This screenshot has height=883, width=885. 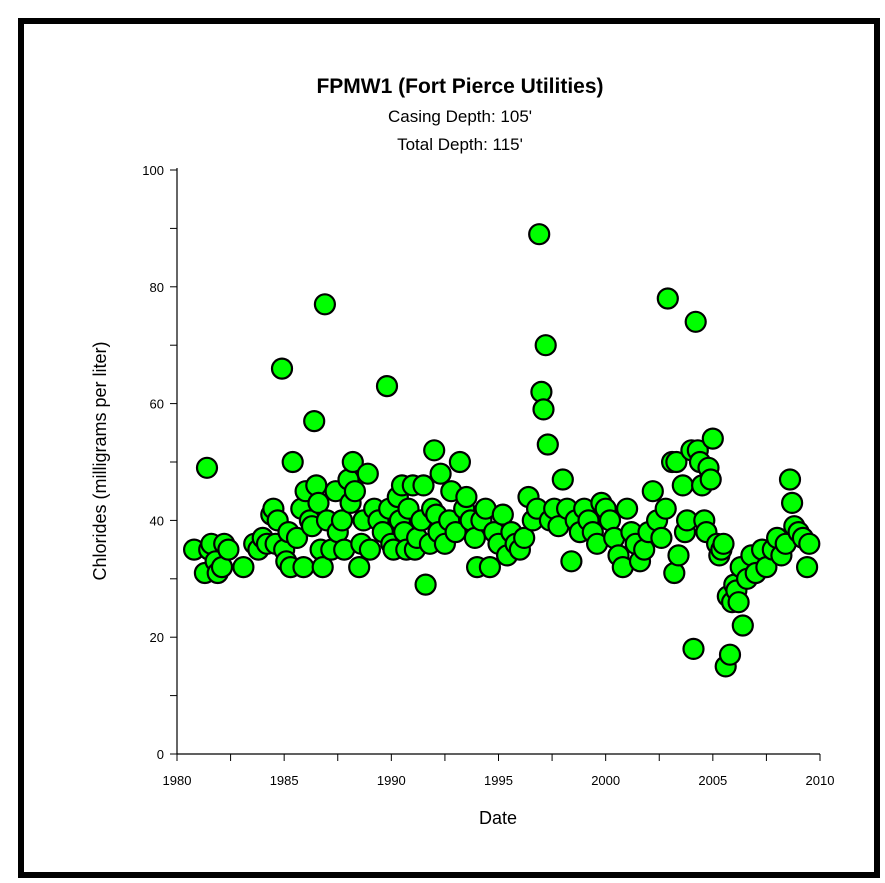 I want to click on x-tick-label: 2000, so click(x=605, y=780).